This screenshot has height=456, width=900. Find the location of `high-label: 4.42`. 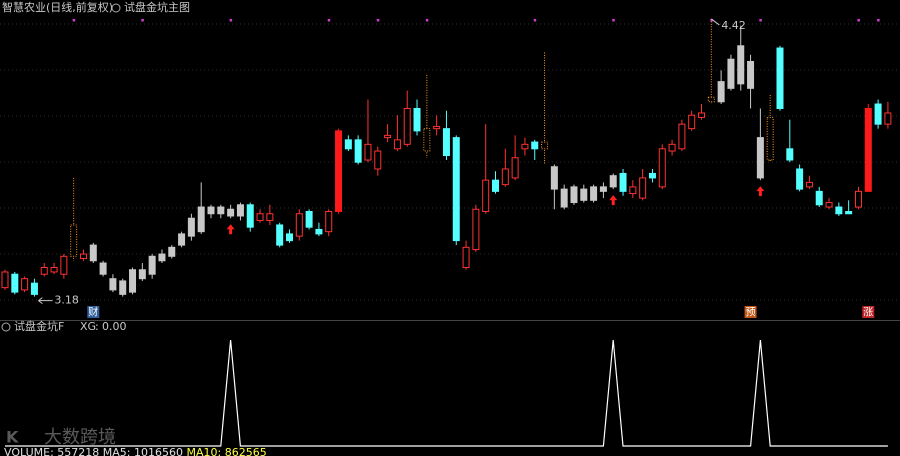

high-label: 4.42 is located at coordinates (733, 25).